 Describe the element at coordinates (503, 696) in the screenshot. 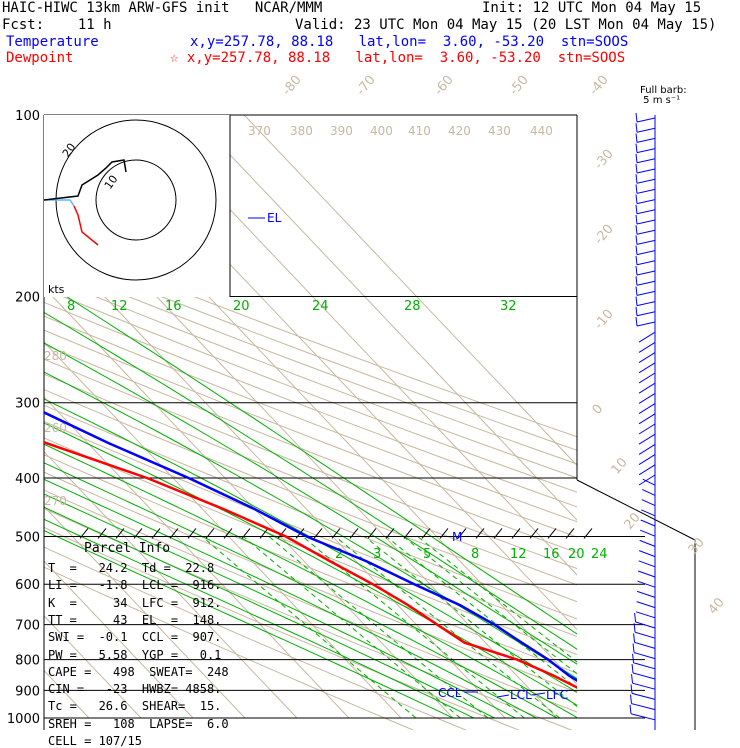

I see `lcl-tick` at that location.